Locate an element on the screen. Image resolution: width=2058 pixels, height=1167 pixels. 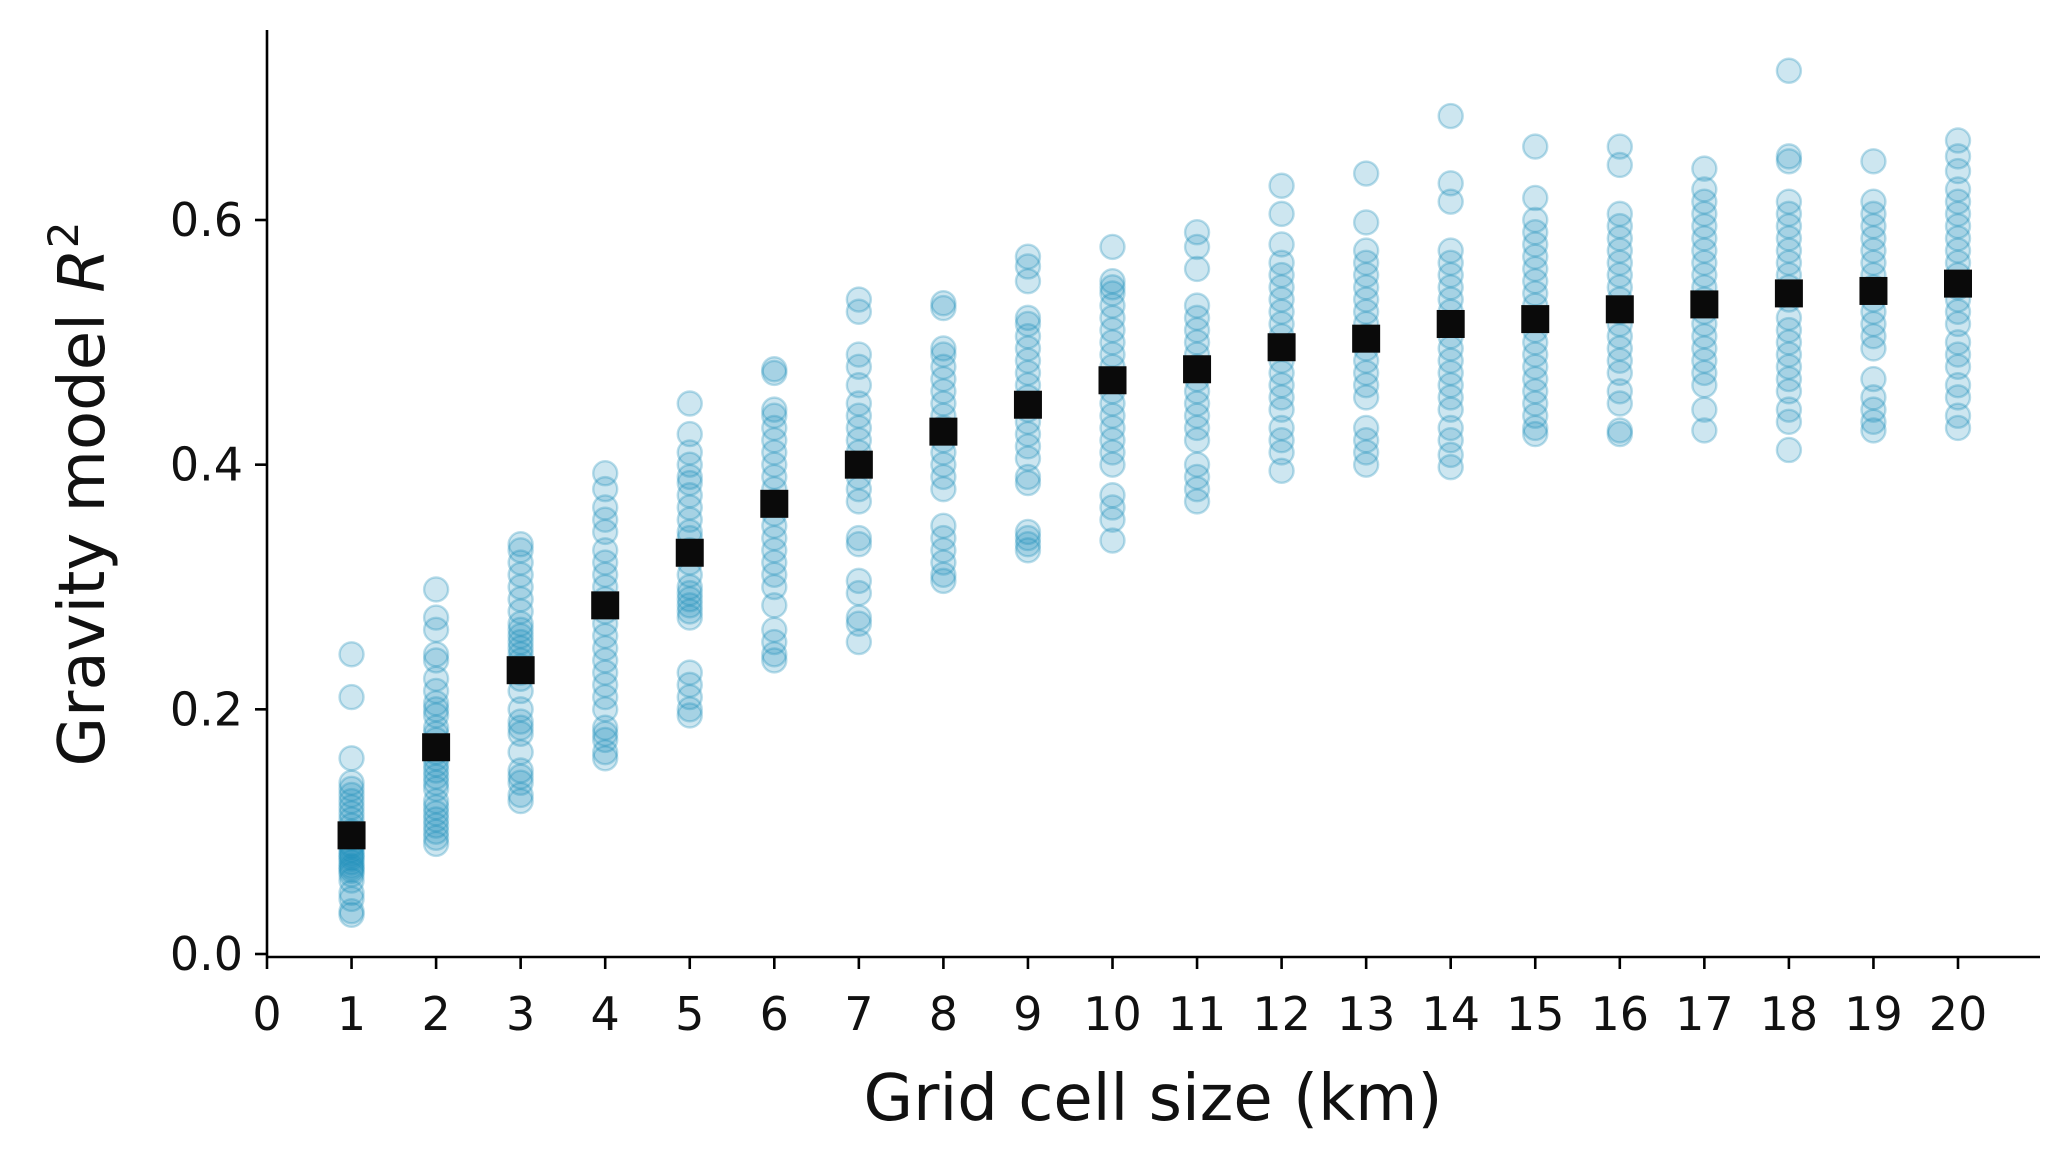
y-axis-label: Gravity model R2 is located at coordinates (79, 494).